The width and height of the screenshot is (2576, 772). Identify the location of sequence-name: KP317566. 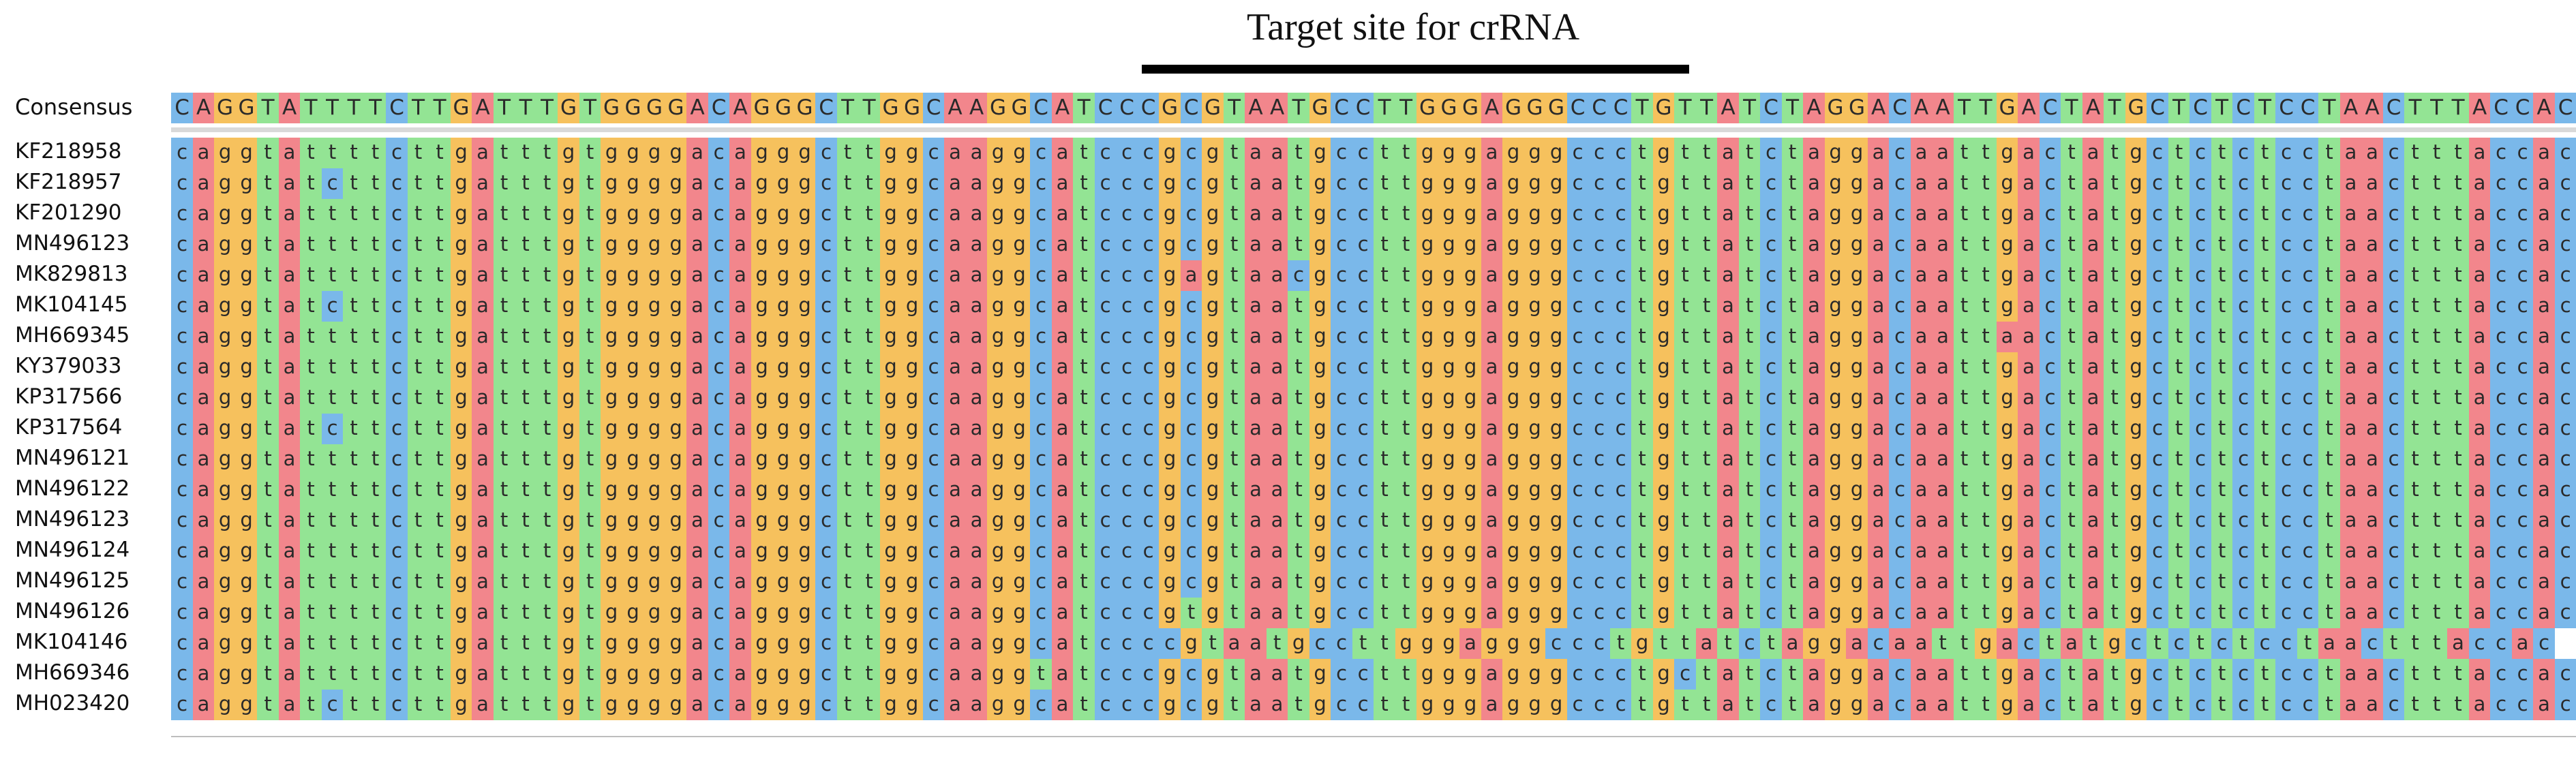
(69, 397).